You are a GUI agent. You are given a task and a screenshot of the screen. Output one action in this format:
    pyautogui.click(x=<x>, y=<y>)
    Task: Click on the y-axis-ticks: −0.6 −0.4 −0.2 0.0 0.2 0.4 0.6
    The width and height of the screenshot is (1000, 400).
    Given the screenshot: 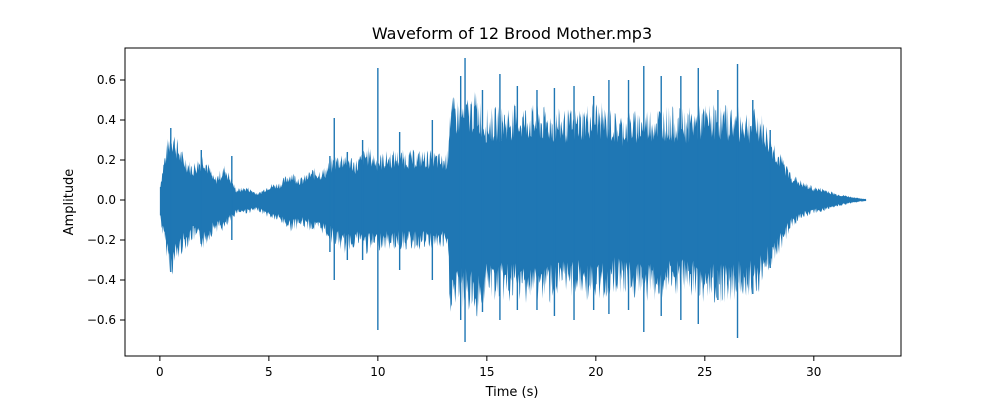 What is the action you would take?
    pyautogui.click(x=106, y=200)
    